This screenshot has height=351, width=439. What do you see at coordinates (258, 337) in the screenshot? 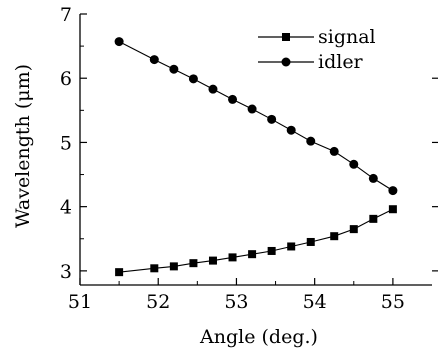
I see `x-axis-title: Angle (deg.)` at bounding box center [258, 337].